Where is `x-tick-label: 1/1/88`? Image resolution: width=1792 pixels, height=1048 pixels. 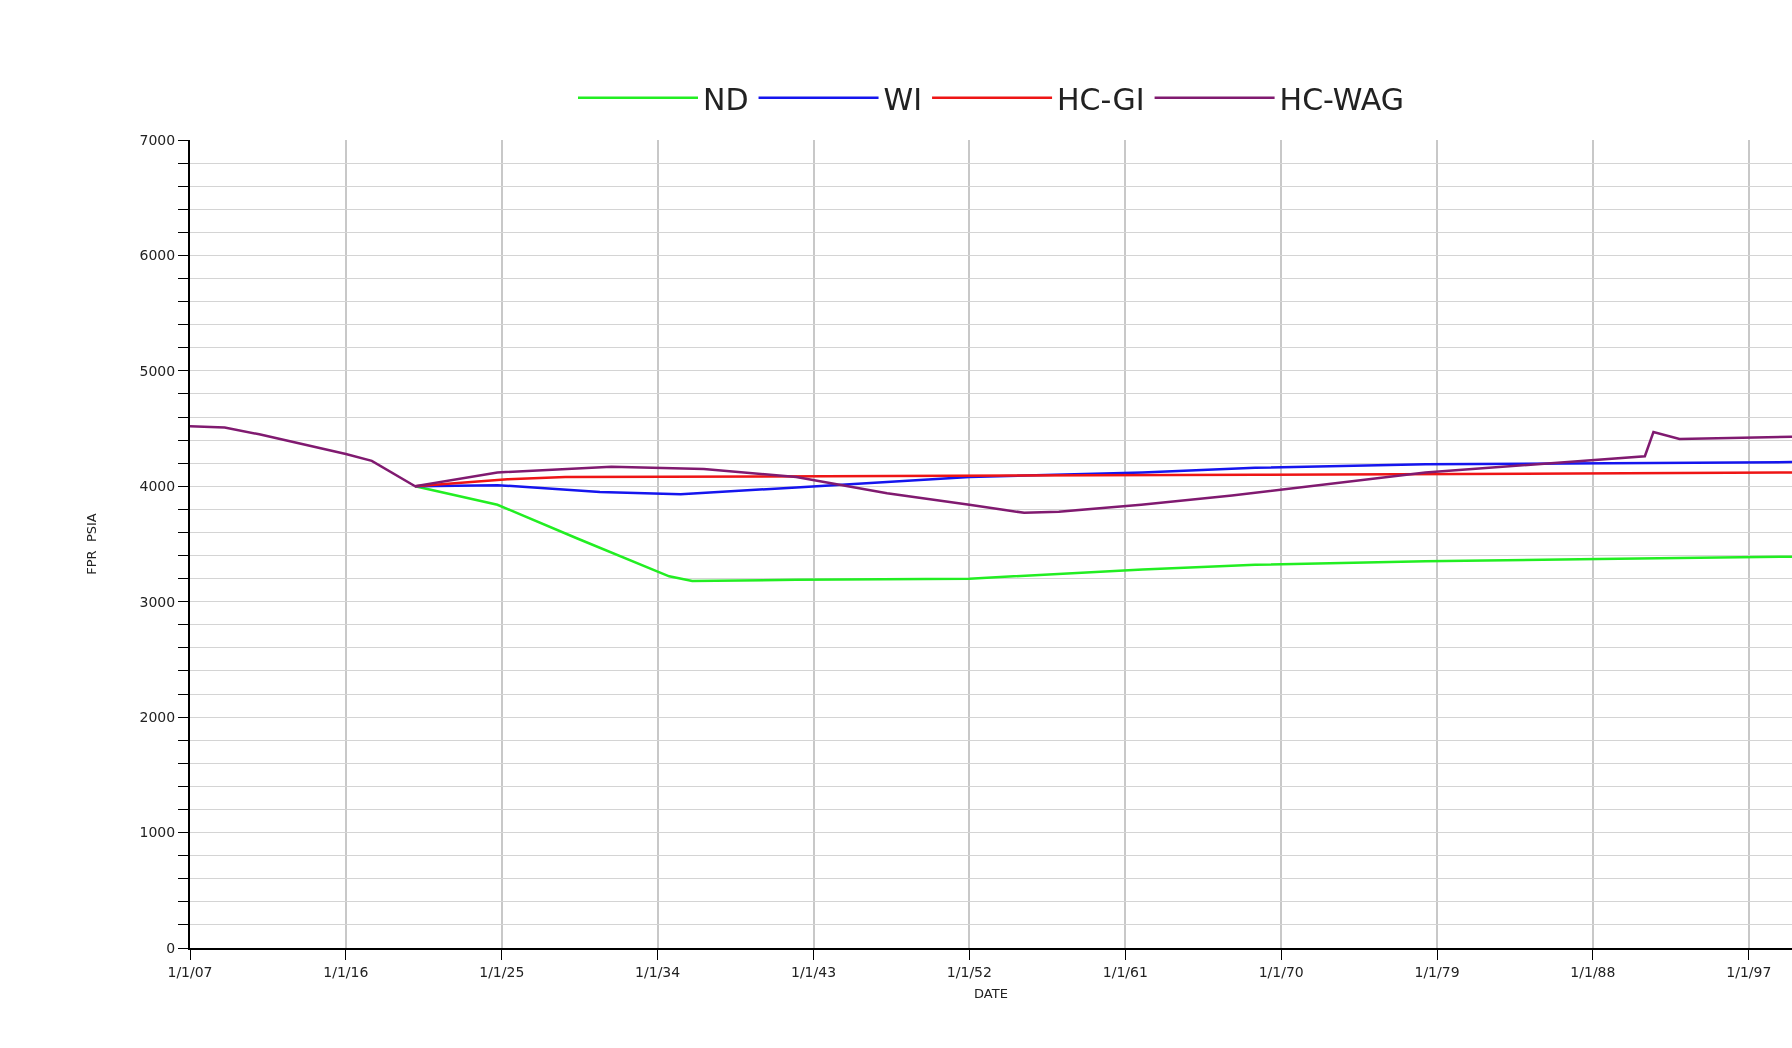 x-tick-label: 1/1/88 is located at coordinates (1593, 971).